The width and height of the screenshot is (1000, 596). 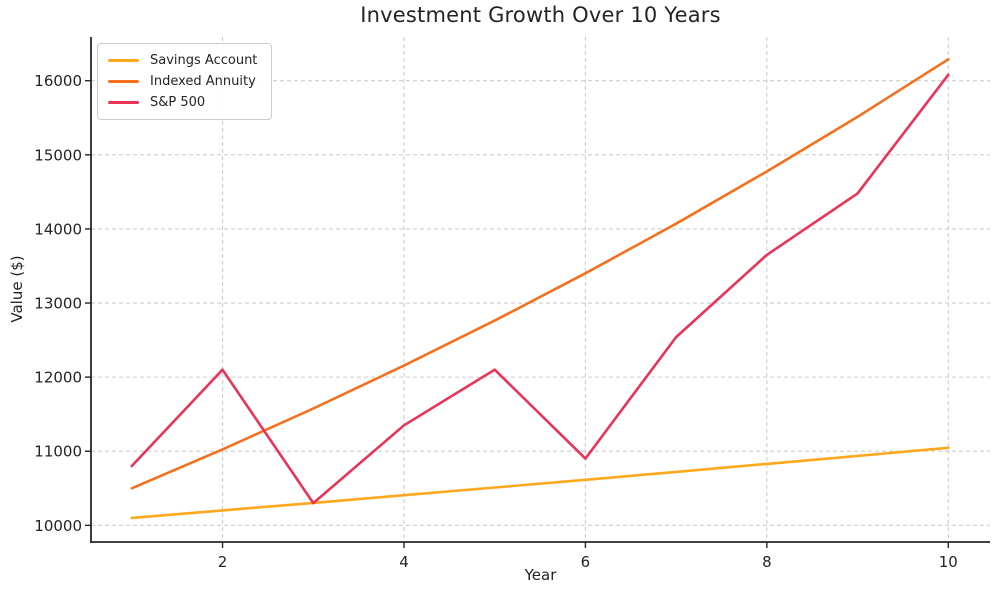 I want to click on y-tick-label: 10000, so click(x=58, y=526).